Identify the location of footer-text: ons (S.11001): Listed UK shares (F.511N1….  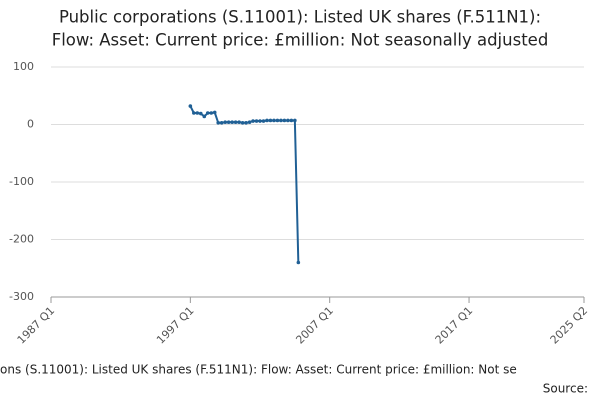
(258, 370).